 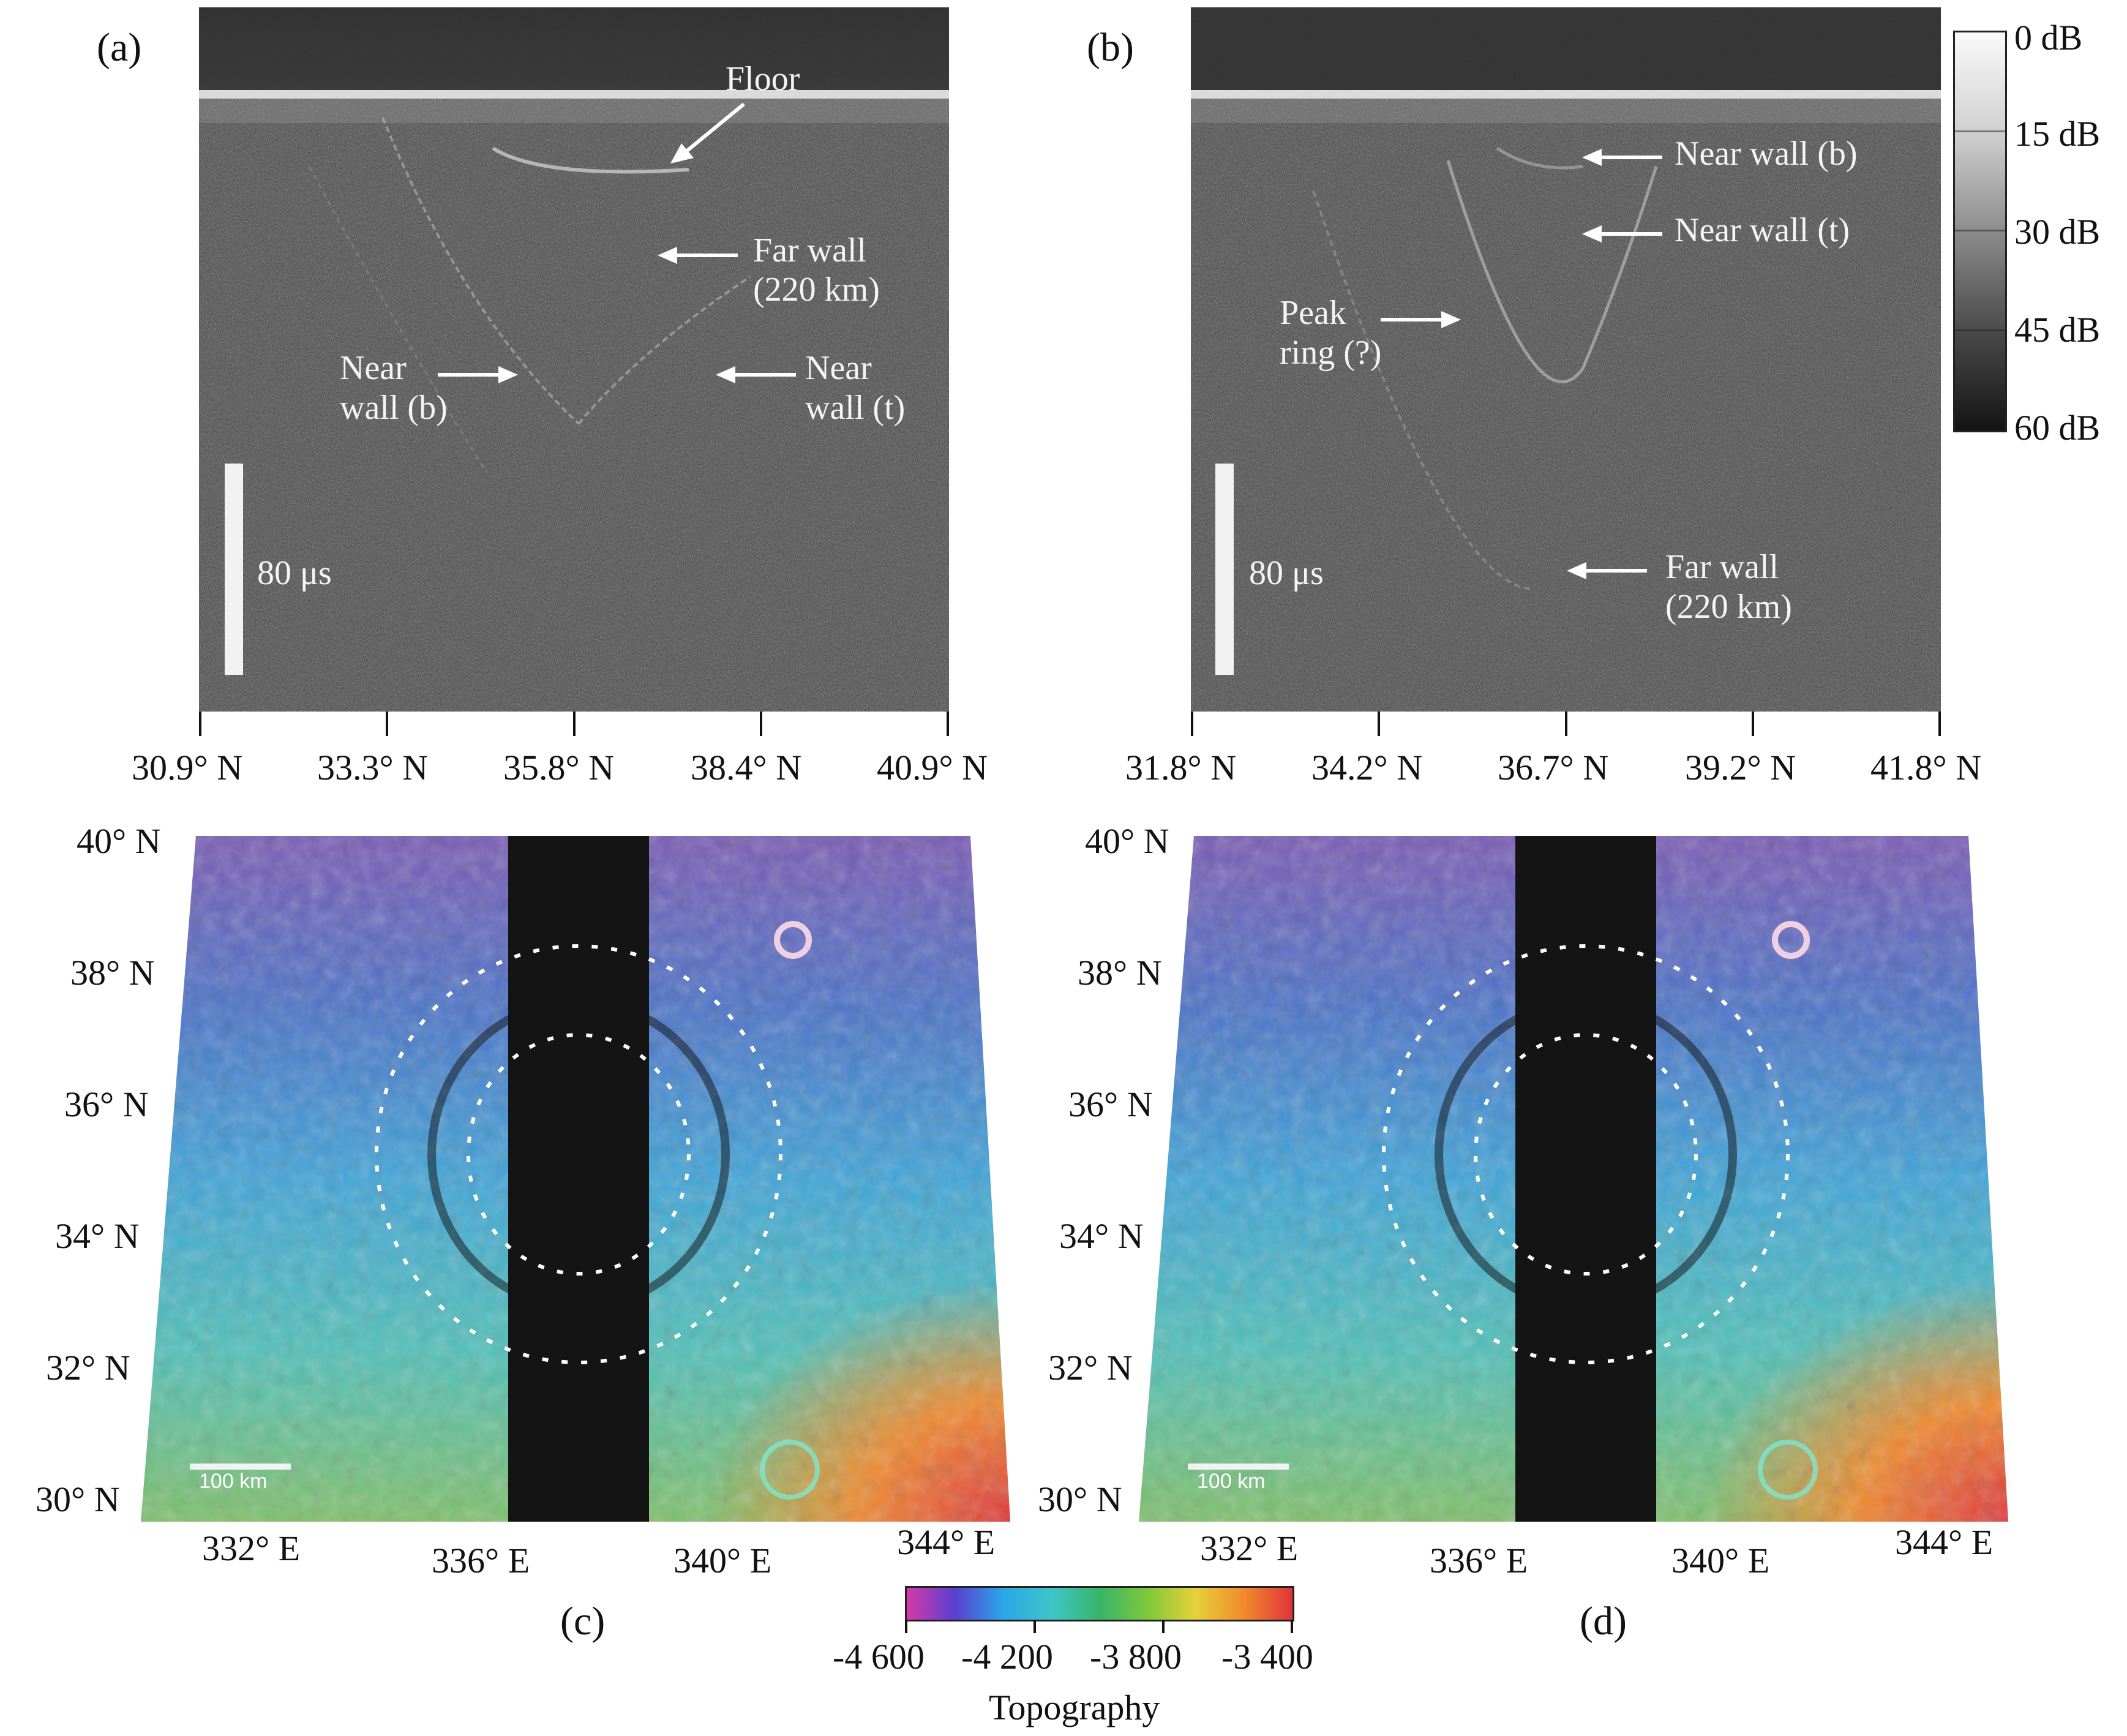 I want to click on db-label-15: 15 dB, so click(x=2057, y=134).